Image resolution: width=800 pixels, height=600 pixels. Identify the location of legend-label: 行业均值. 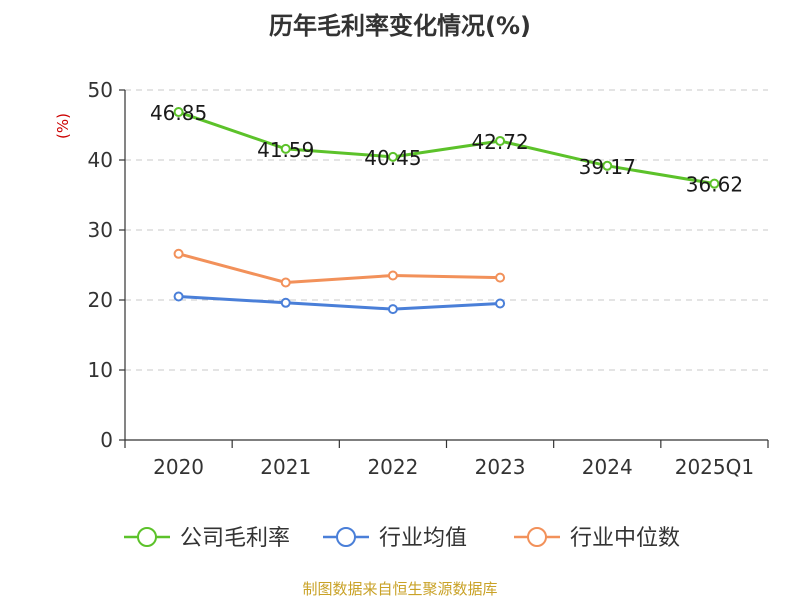
(423, 538).